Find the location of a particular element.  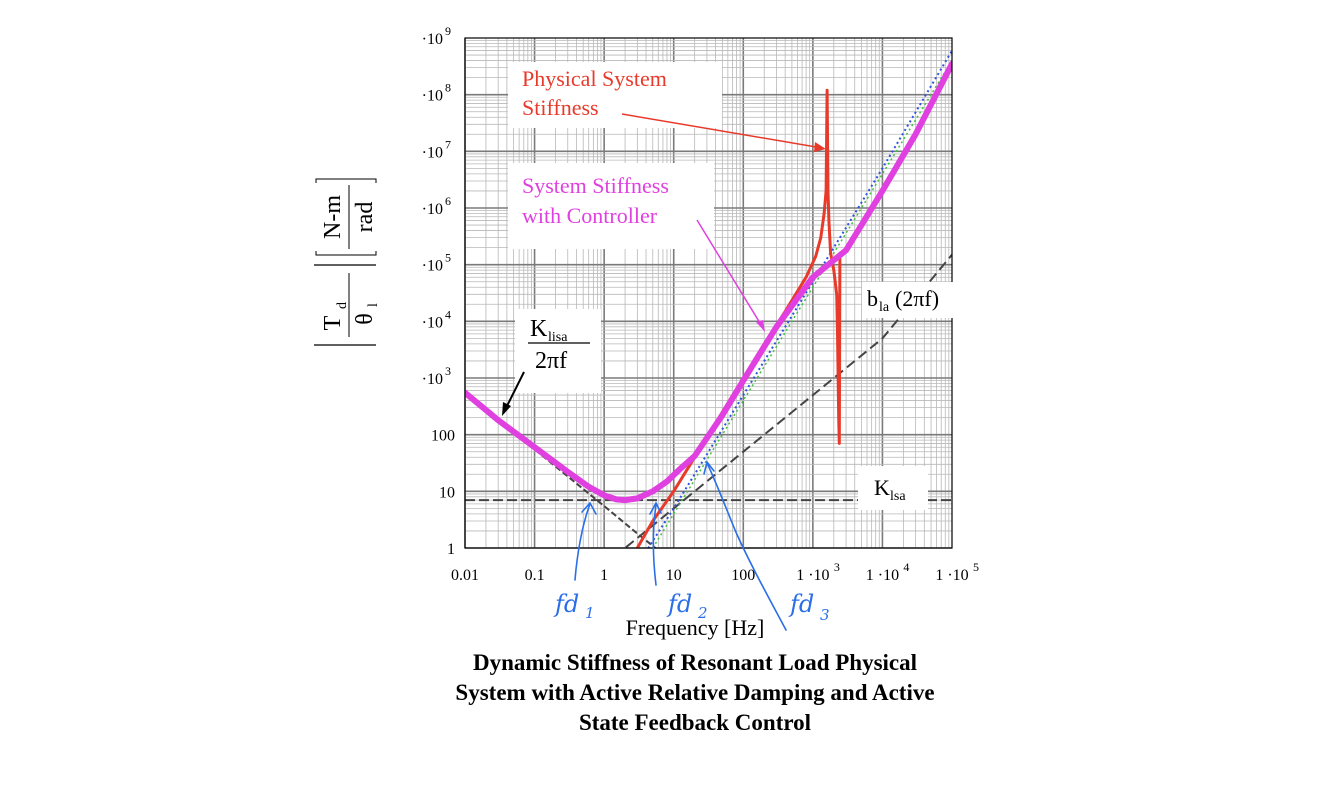

bla-post: (2πf) is located at coordinates (917, 298).